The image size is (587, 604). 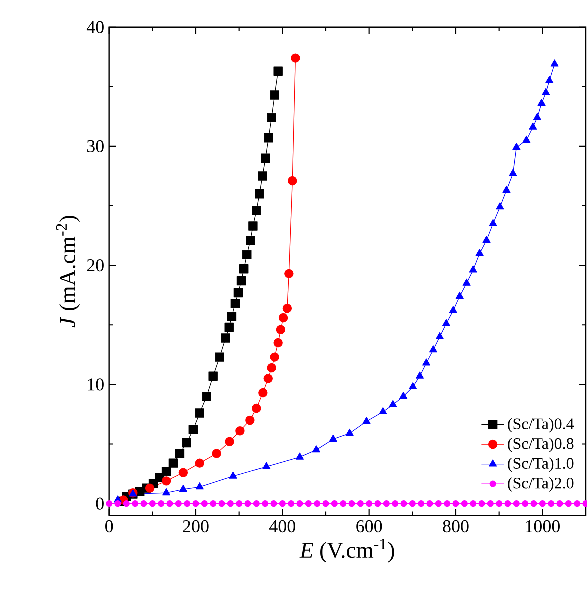 What do you see at coordinates (95, 27) in the screenshot?
I see `y-tick-label: 40` at bounding box center [95, 27].